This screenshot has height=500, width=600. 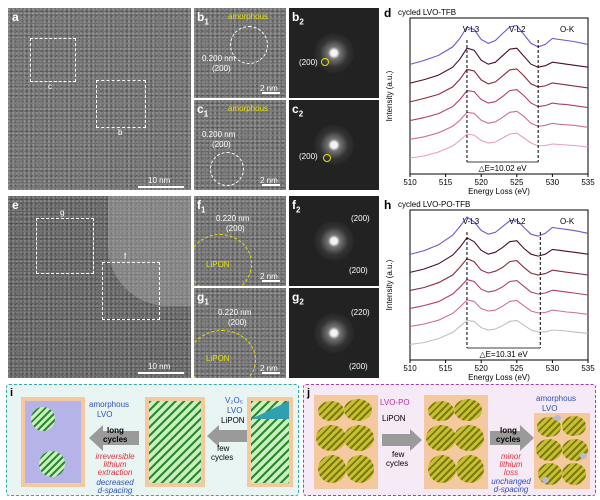 I want to click on panel-label-f1: f1, so click(x=201, y=206).